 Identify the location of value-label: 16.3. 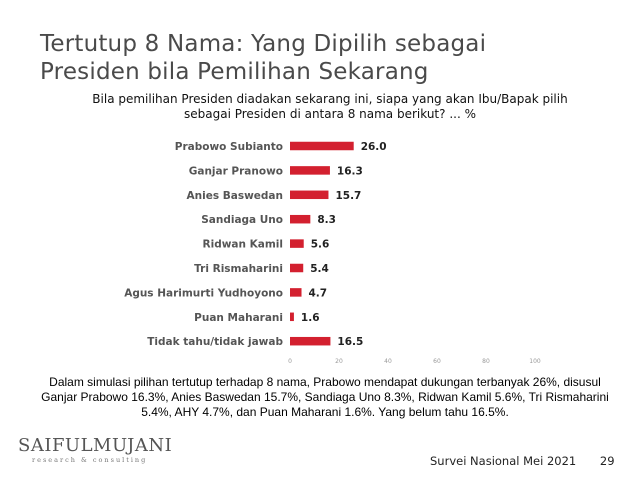
(350, 171).